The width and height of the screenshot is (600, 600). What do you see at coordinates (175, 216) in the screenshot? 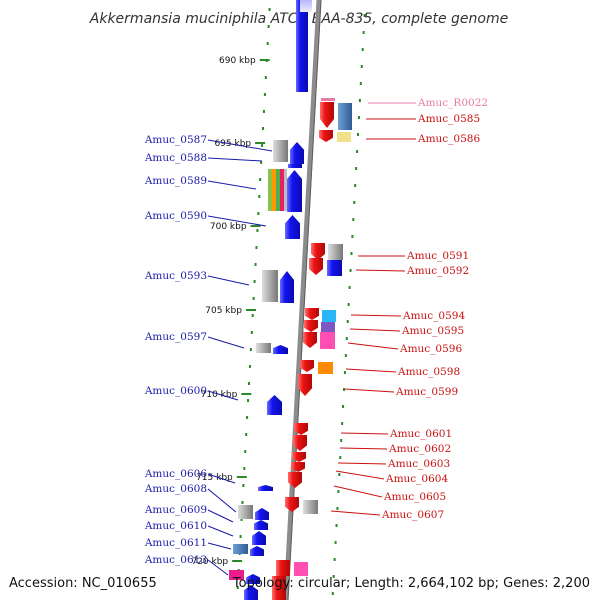
I see `gene-label: Amuc_0590` at bounding box center [175, 216].